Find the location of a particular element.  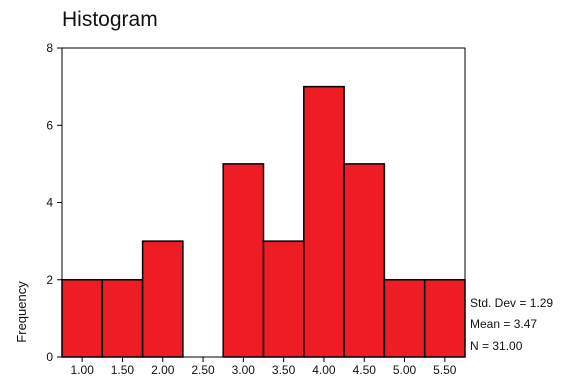

y-tick-label-0: 0 is located at coordinates (49, 357).